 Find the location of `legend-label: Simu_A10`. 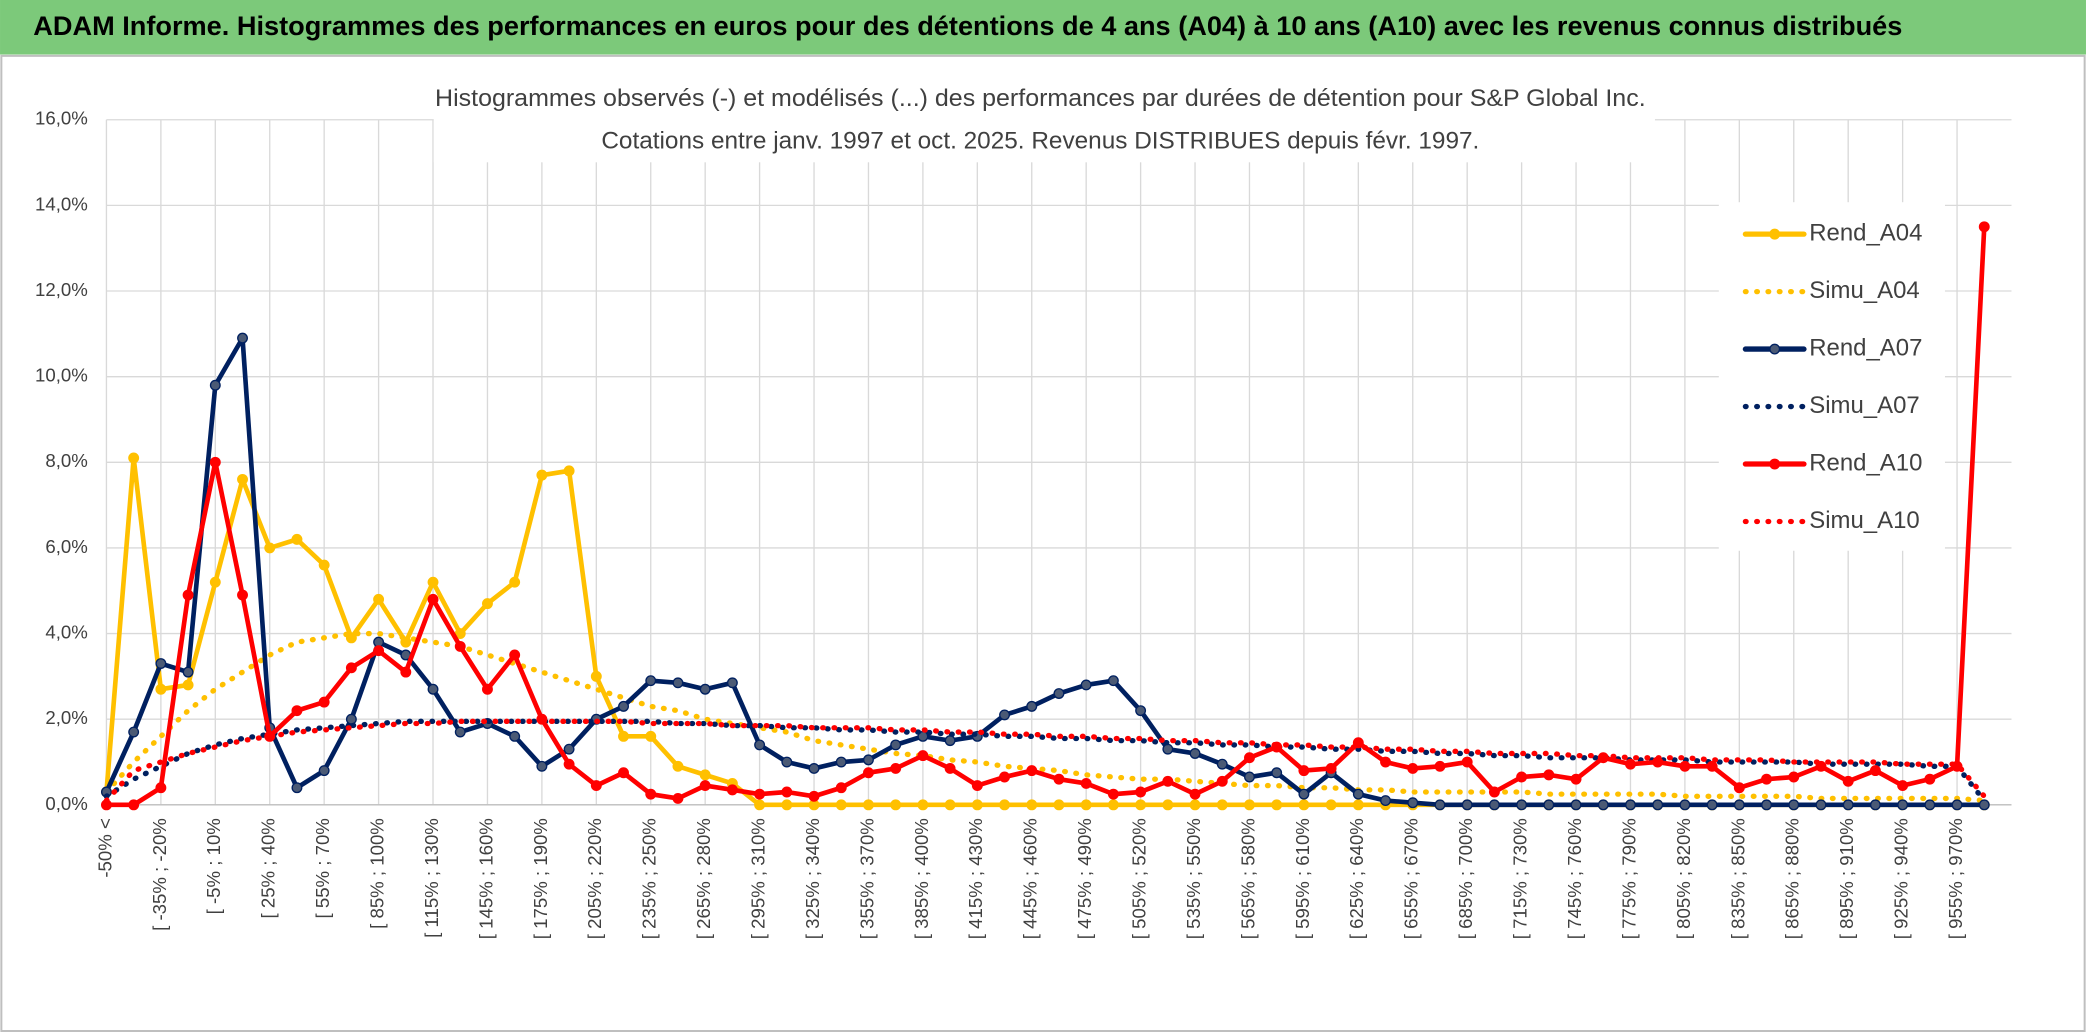

legend-label: Simu_A10 is located at coordinates (1864, 520).